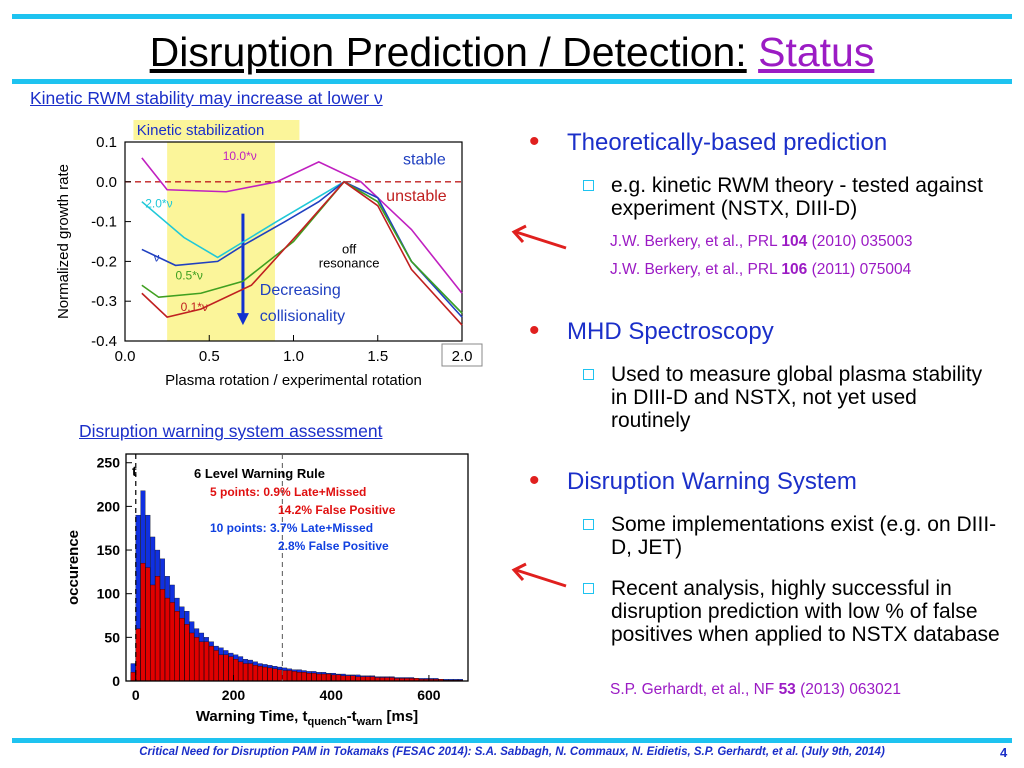 This screenshot has width=1024, height=768. I want to click on bottom-rule, so click(512, 740).